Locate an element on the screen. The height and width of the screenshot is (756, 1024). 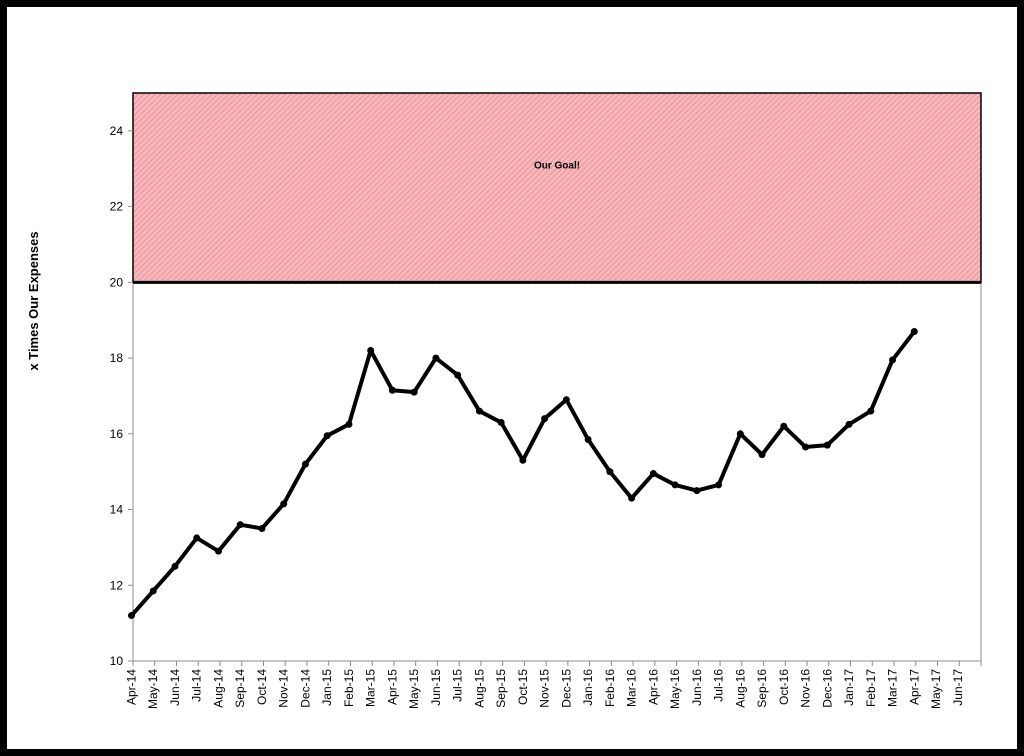
x-tick-label: Dec-16 is located at coordinates (827, 688).